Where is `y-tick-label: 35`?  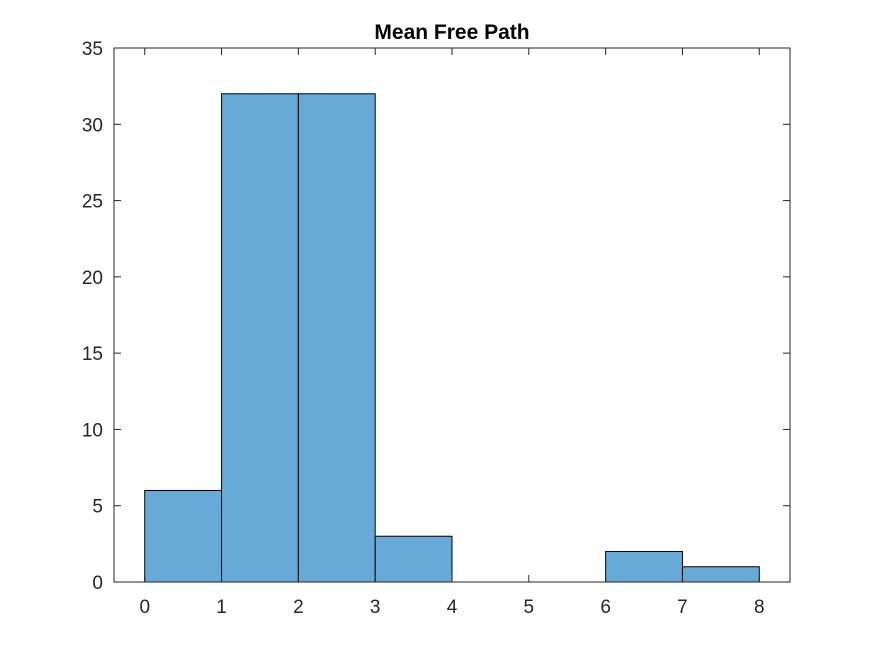 y-tick-label: 35 is located at coordinates (92, 49).